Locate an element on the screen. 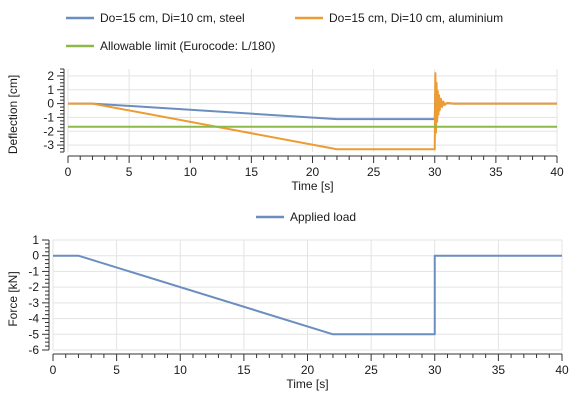 The width and height of the screenshot is (571, 401). legend-label: Applied load is located at coordinates (323, 217).